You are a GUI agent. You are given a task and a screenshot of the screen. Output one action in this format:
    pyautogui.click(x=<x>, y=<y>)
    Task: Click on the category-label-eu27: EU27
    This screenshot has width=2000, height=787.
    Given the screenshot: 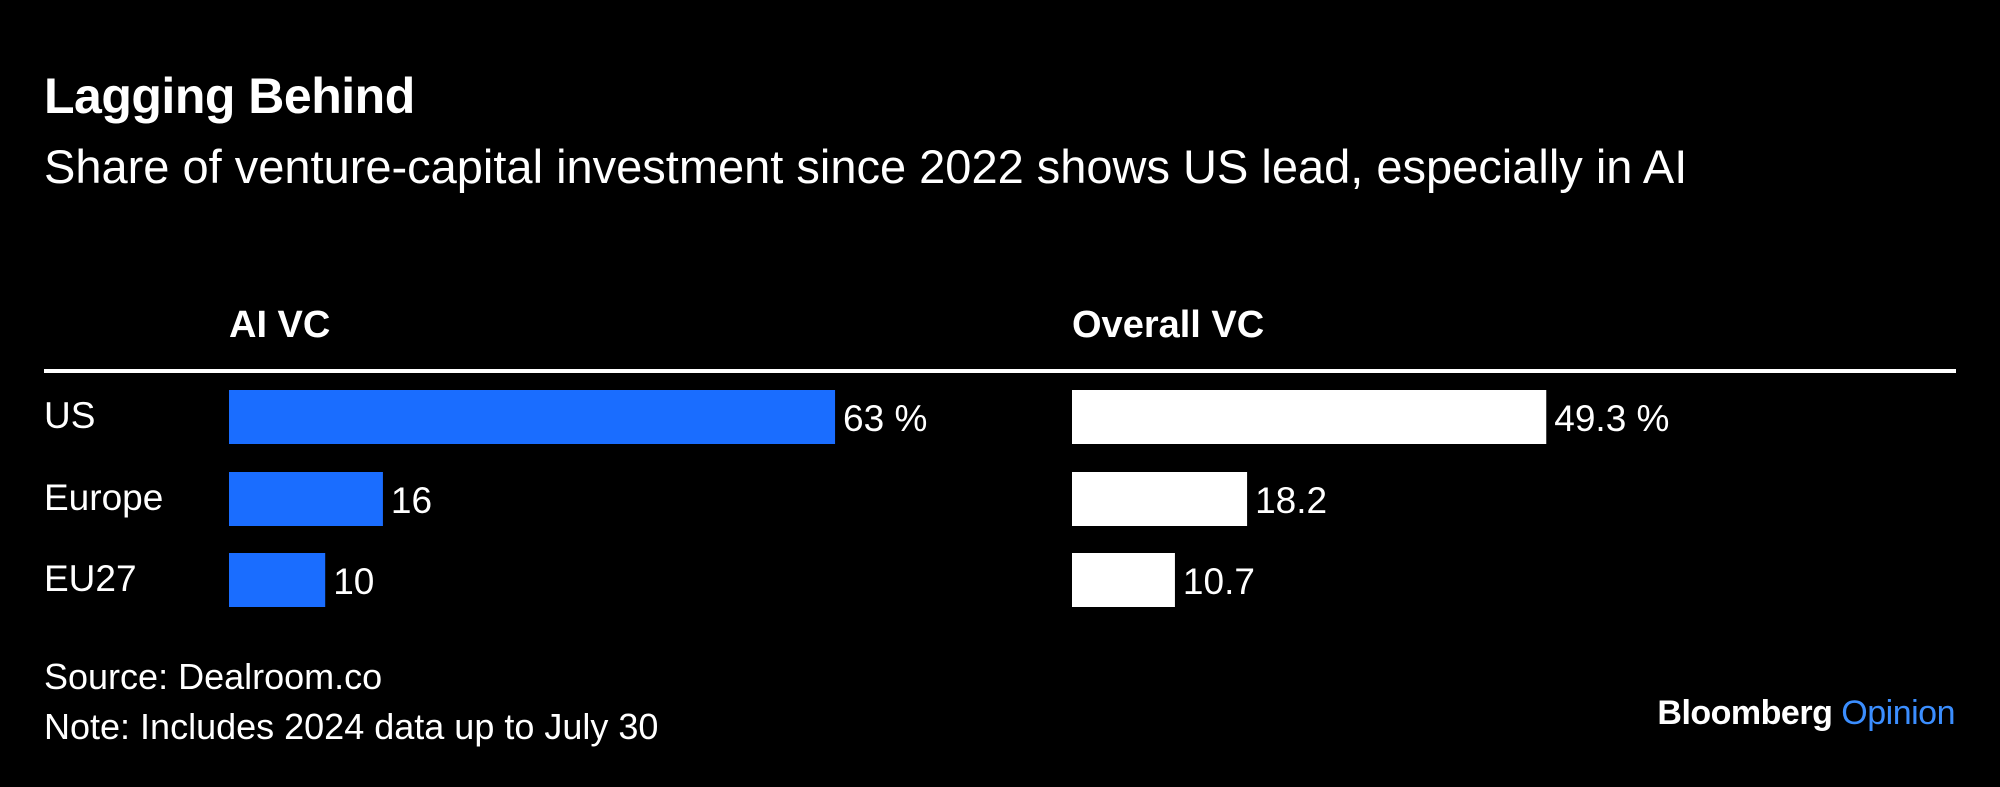 What is the action you would take?
    pyautogui.click(x=90, y=578)
    